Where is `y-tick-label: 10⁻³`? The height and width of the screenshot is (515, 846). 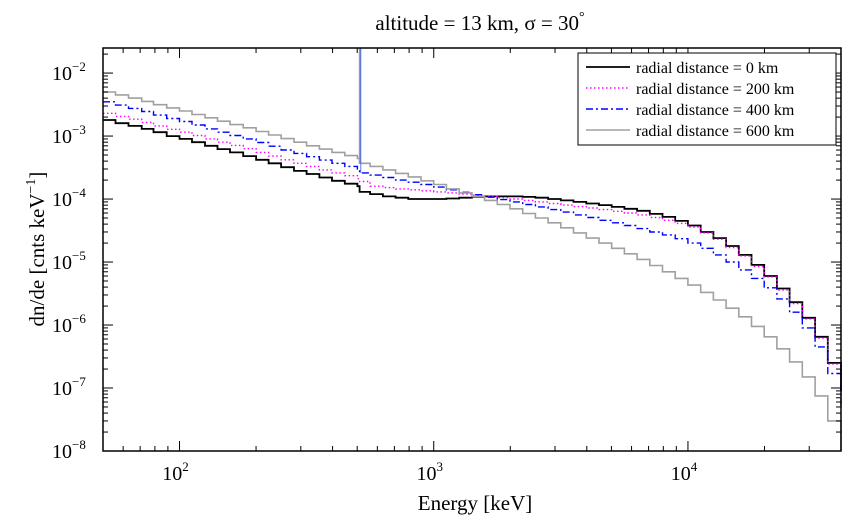 y-tick-label: 10⁻³ is located at coordinates (69, 135).